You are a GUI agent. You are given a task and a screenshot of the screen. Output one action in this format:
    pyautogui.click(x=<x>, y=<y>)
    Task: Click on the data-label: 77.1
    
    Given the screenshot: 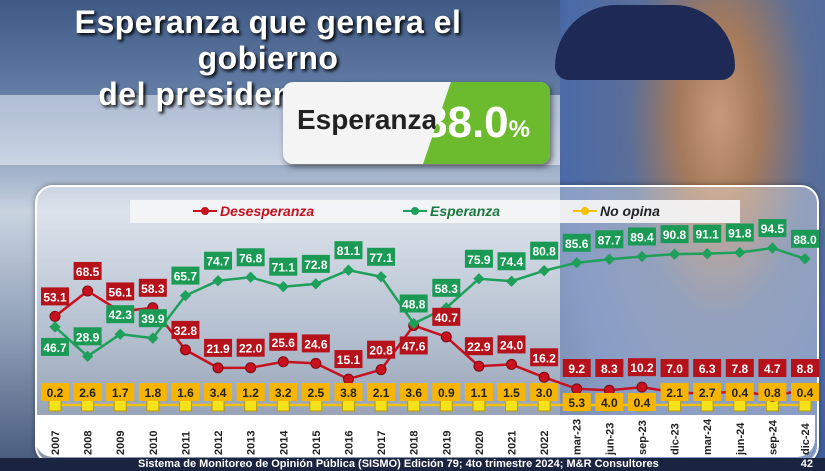 What is the action you would take?
    pyautogui.click(x=381, y=256)
    